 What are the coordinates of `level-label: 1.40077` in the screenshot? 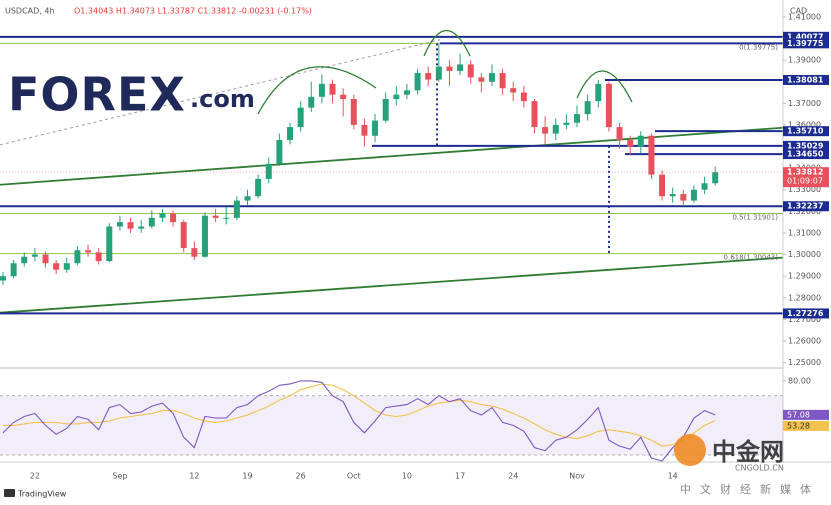 It's located at (805, 36).